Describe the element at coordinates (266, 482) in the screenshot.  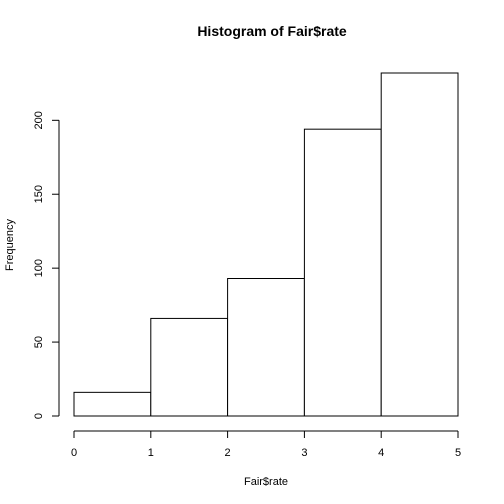
I see `x-axis-label: Fair$rate` at that location.